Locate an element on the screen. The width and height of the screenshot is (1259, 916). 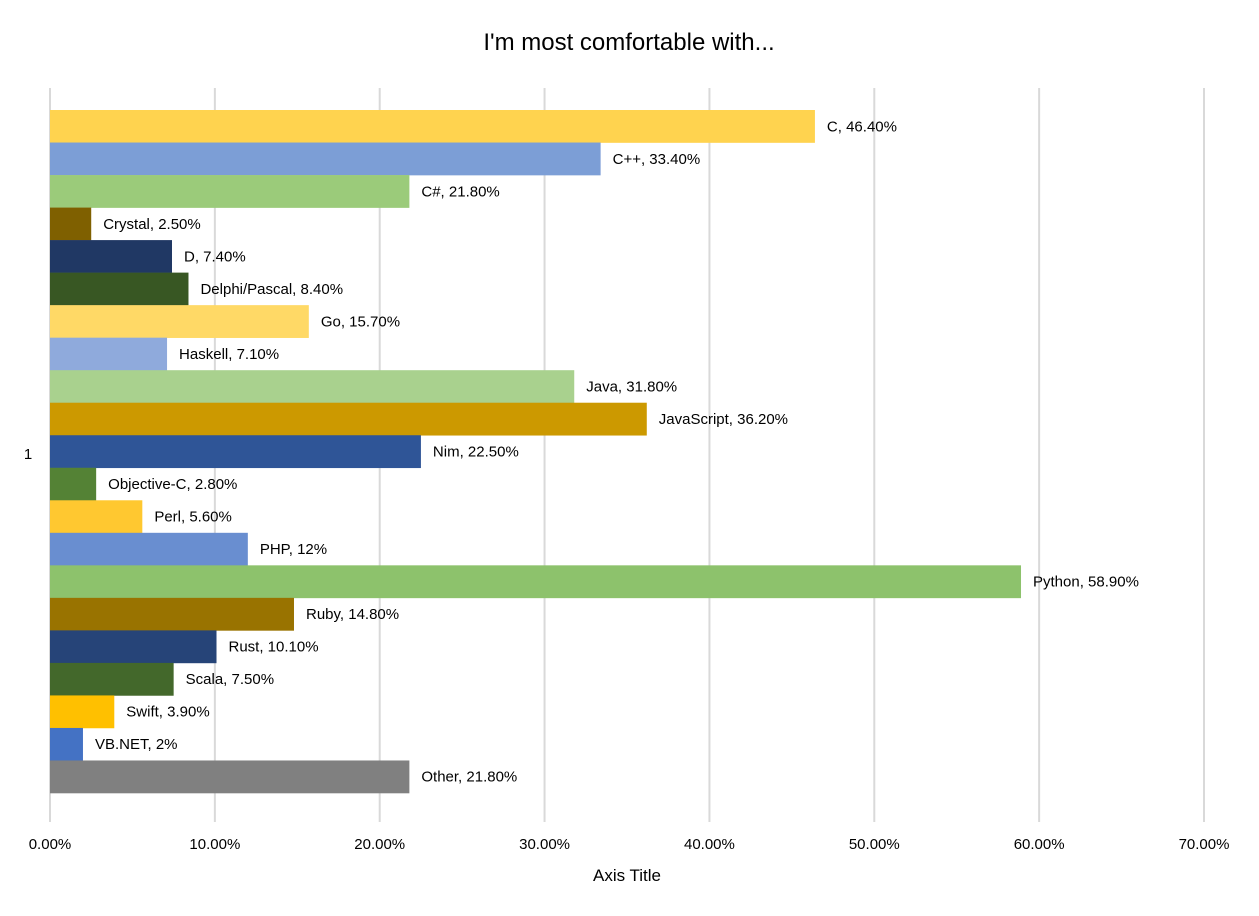
x-tick-label: 10.00% is located at coordinates (214, 844).